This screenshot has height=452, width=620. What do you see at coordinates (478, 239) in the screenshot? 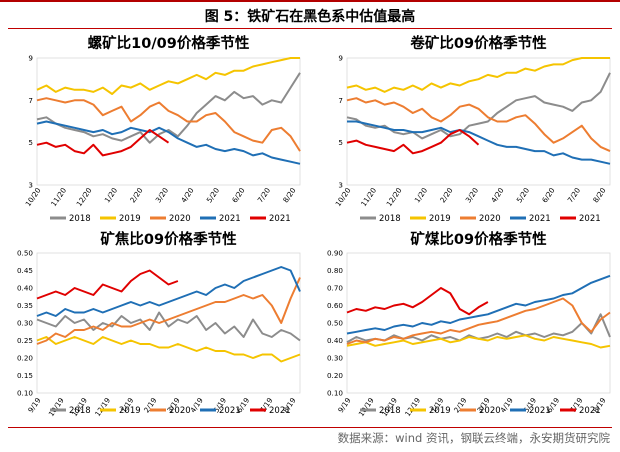
I see `chart-title: 矿煤比09价格季节性` at bounding box center [478, 239].